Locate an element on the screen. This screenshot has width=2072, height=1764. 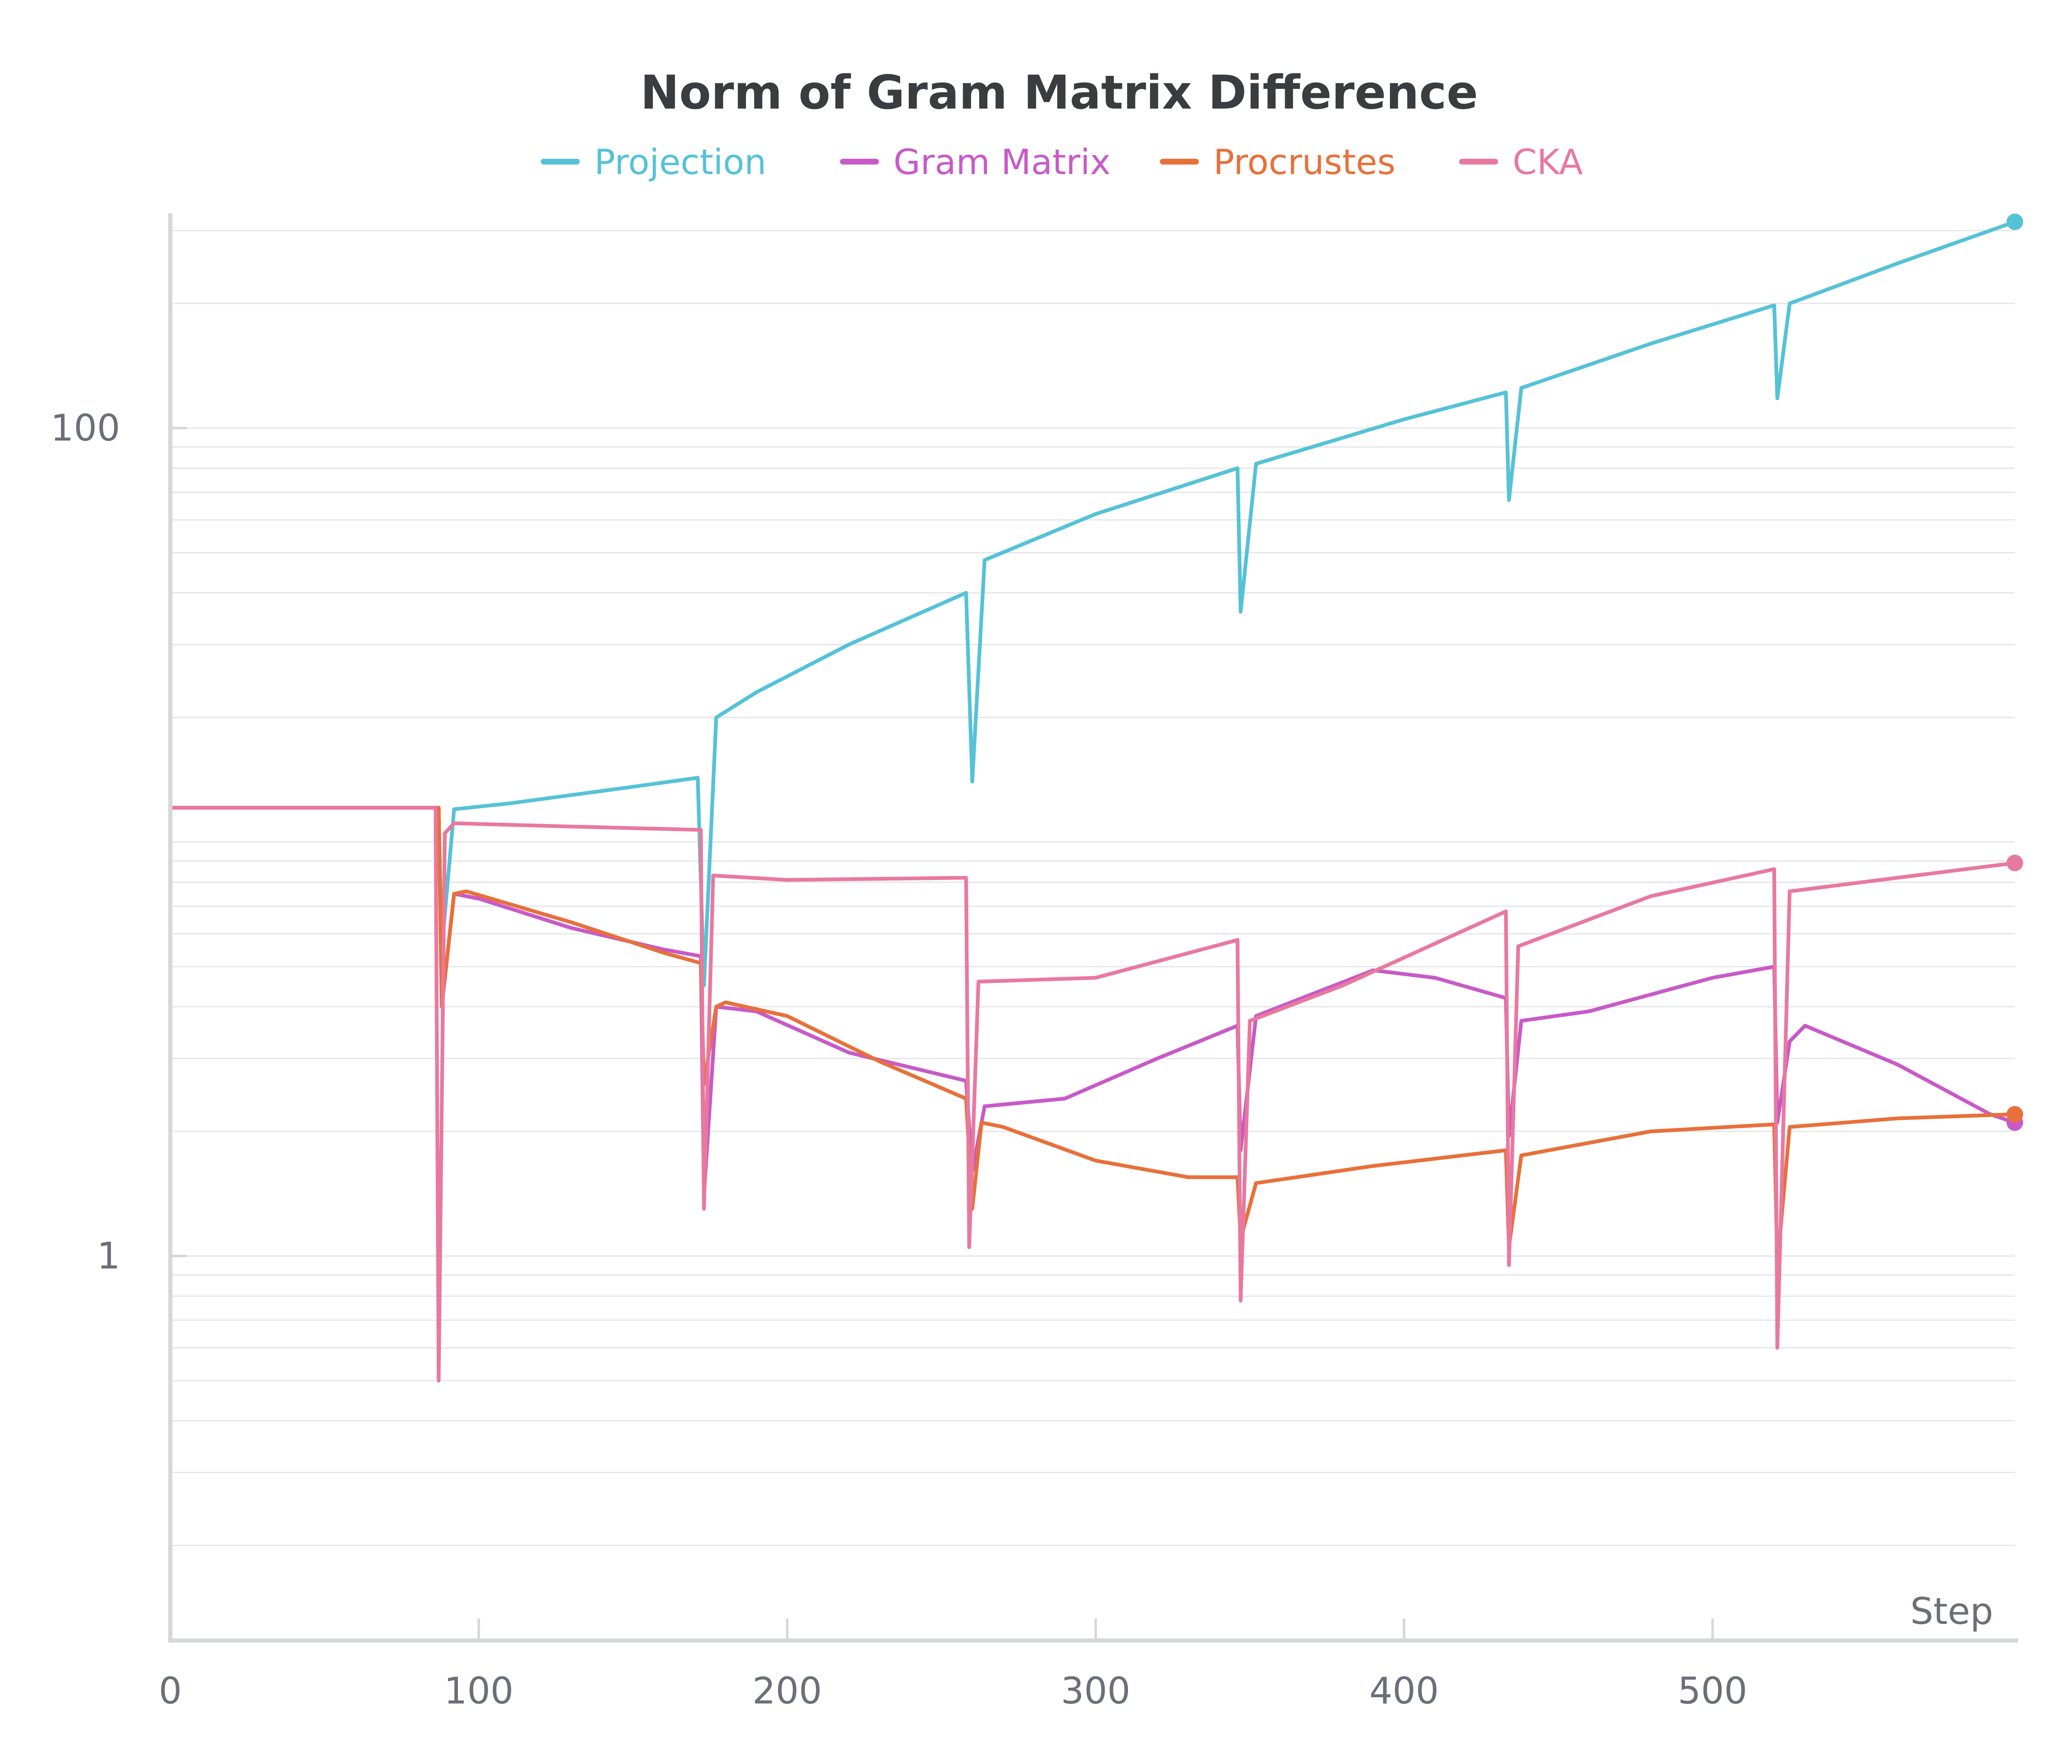
x-tick-label: 200 is located at coordinates (787, 1691).